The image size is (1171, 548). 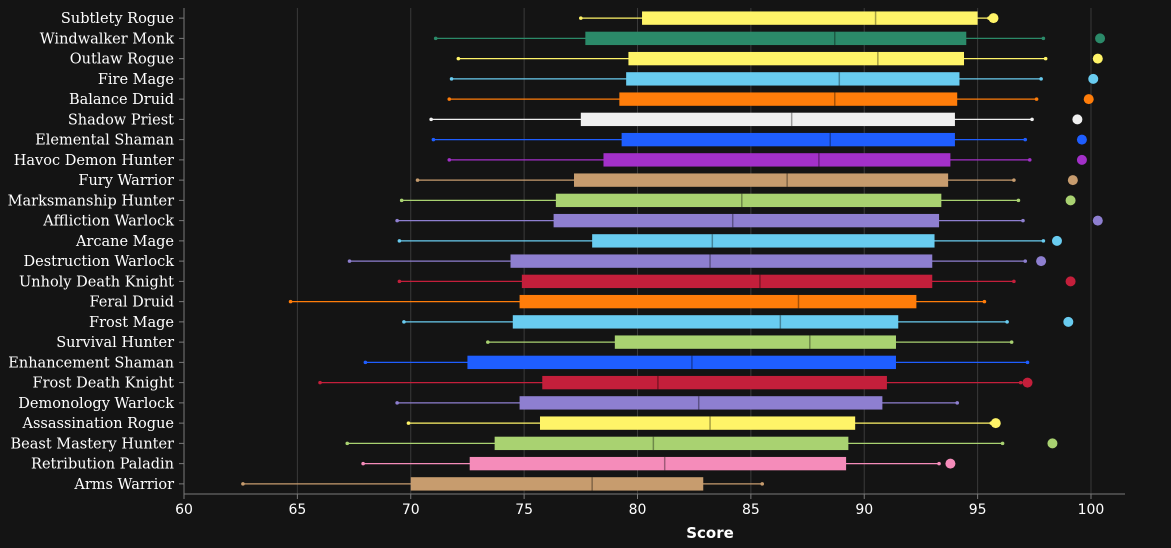 I want to click on x-tick-label: 85, so click(x=751, y=510).